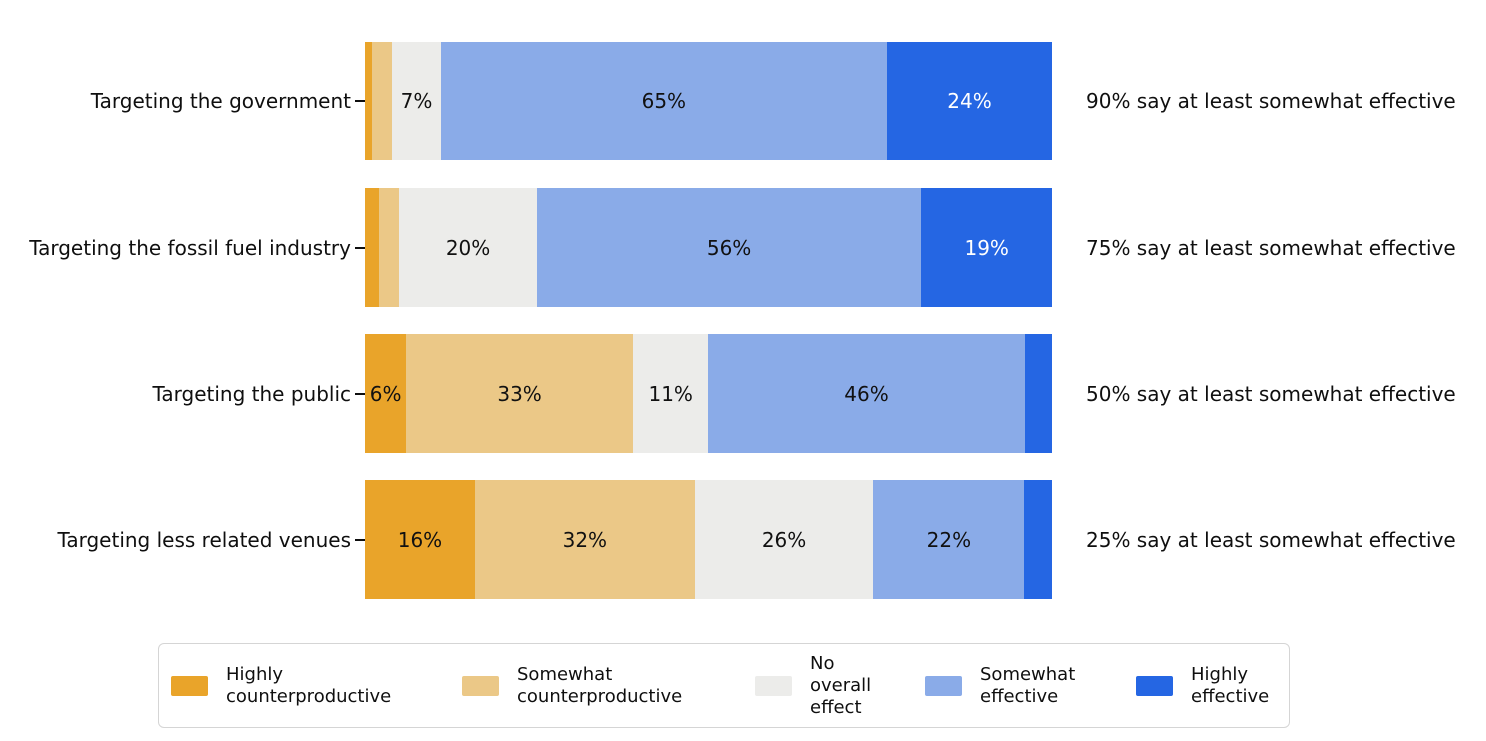 This screenshot has width=1486, height=741. What do you see at coordinates (584, 539) in the screenshot?
I see `bar-segment: 32%` at bounding box center [584, 539].